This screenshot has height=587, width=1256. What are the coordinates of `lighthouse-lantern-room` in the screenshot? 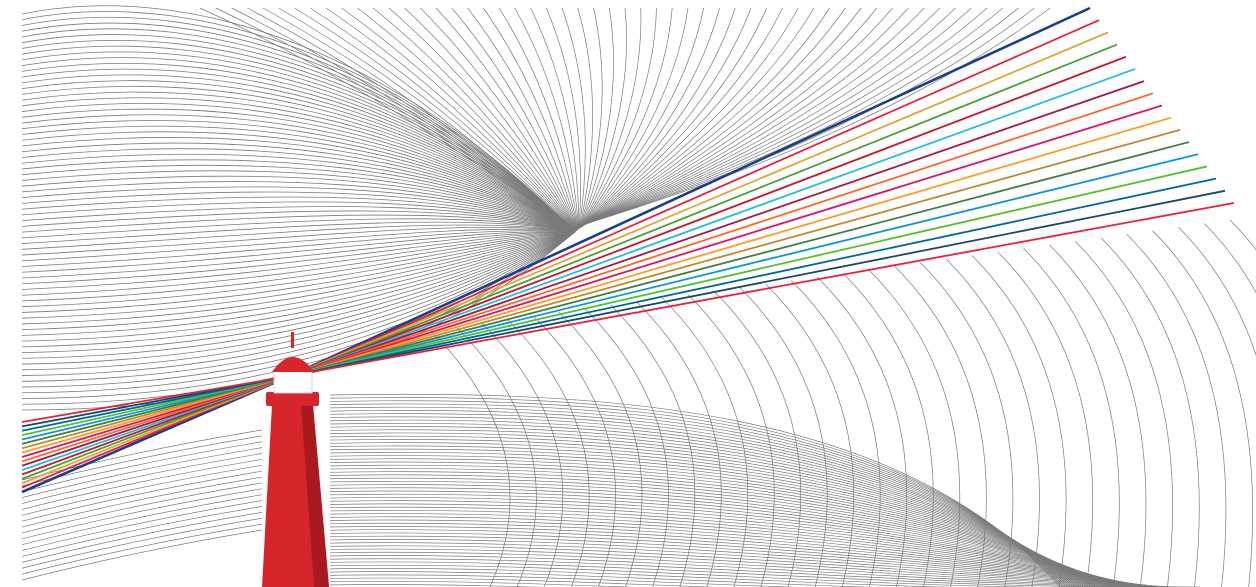 It's located at (293, 381).